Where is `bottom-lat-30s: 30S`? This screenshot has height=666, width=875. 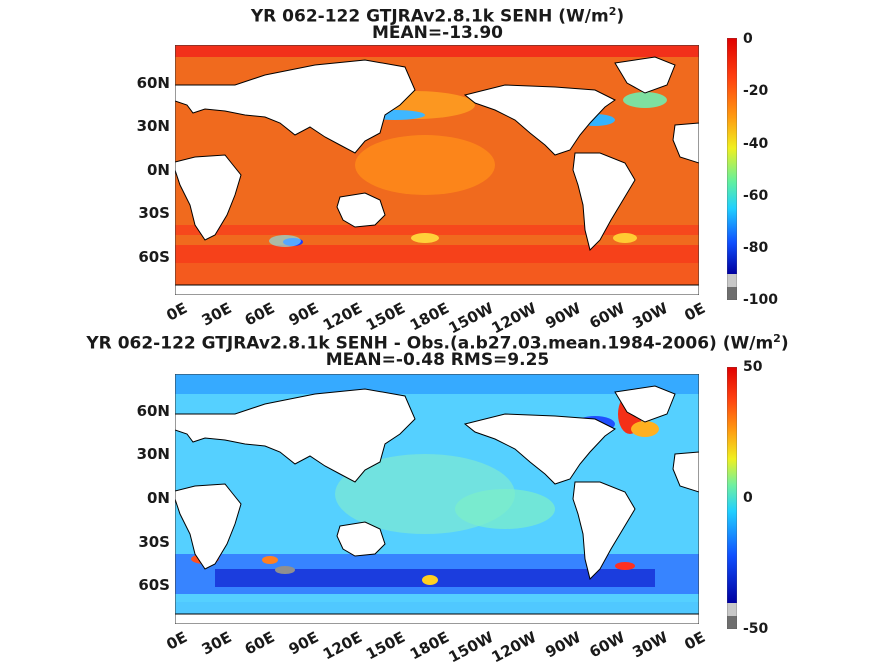 bottom-lat-30s: 30S is located at coordinates (154, 542).